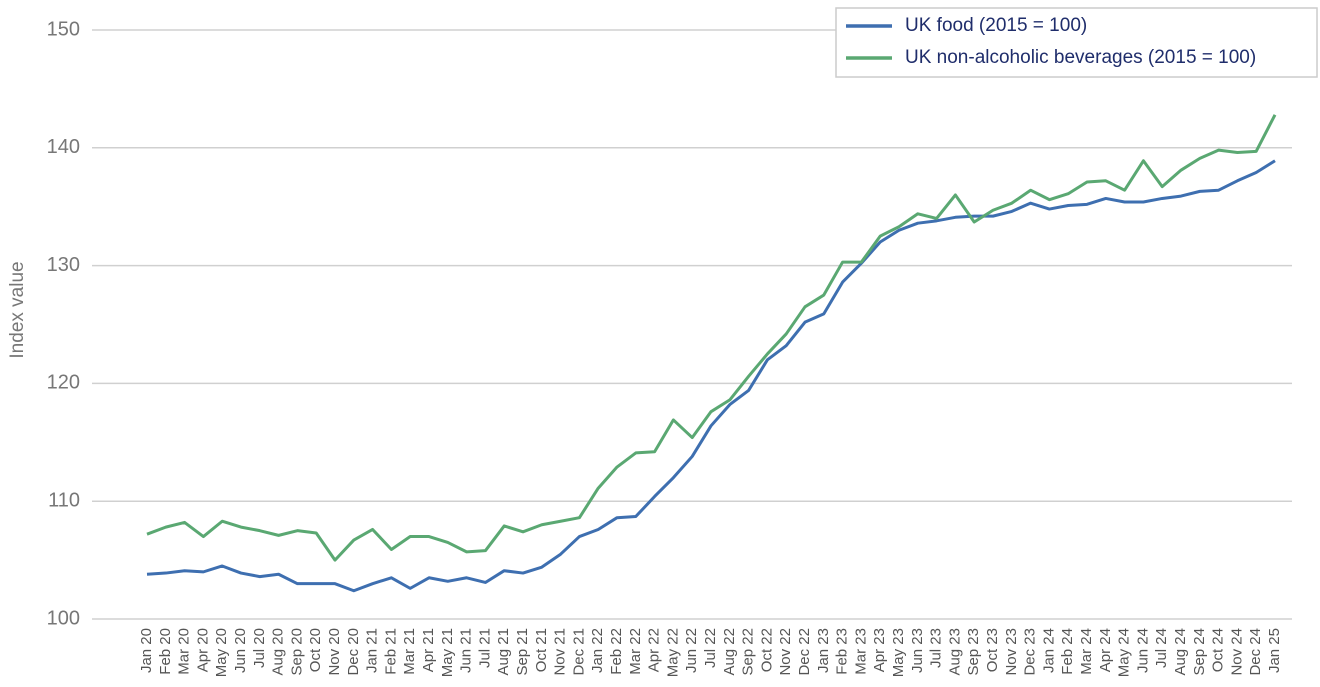  I want to click on x-tick-label: Sep 24, so click(1199, 652).